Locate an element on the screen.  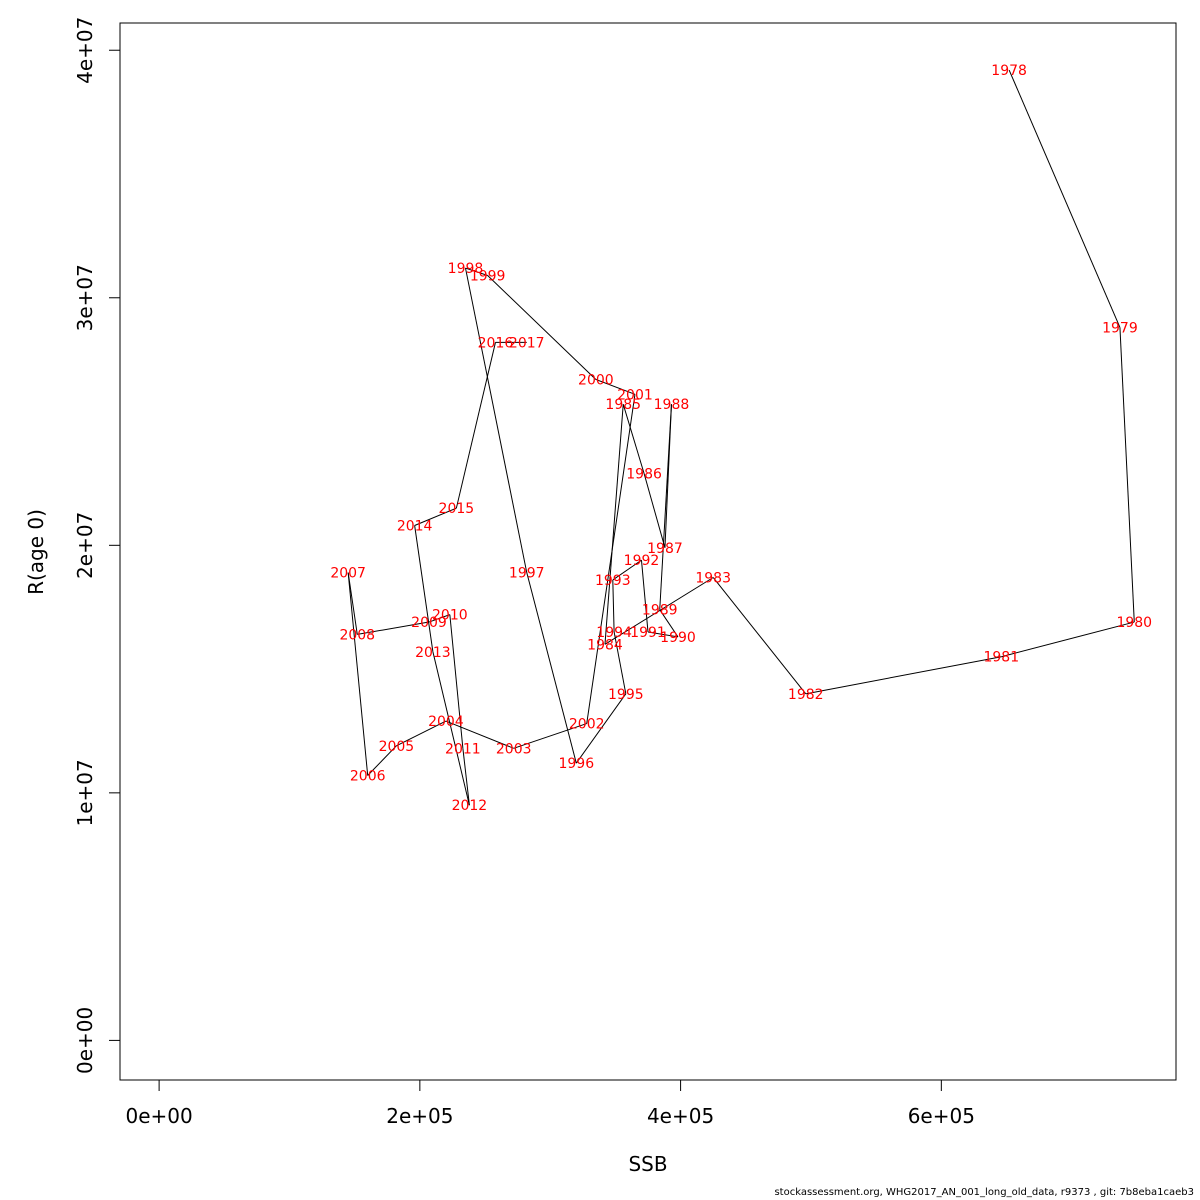
point-label: 1982 is located at coordinates (806, 695).